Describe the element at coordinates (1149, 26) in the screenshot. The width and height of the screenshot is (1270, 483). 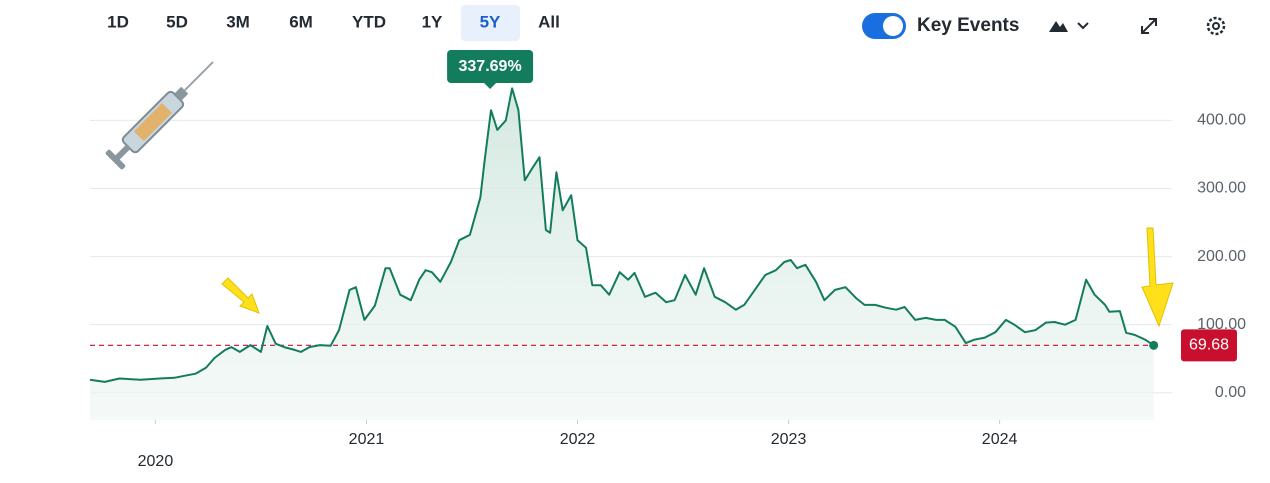
I see `expand-icon` at that location.